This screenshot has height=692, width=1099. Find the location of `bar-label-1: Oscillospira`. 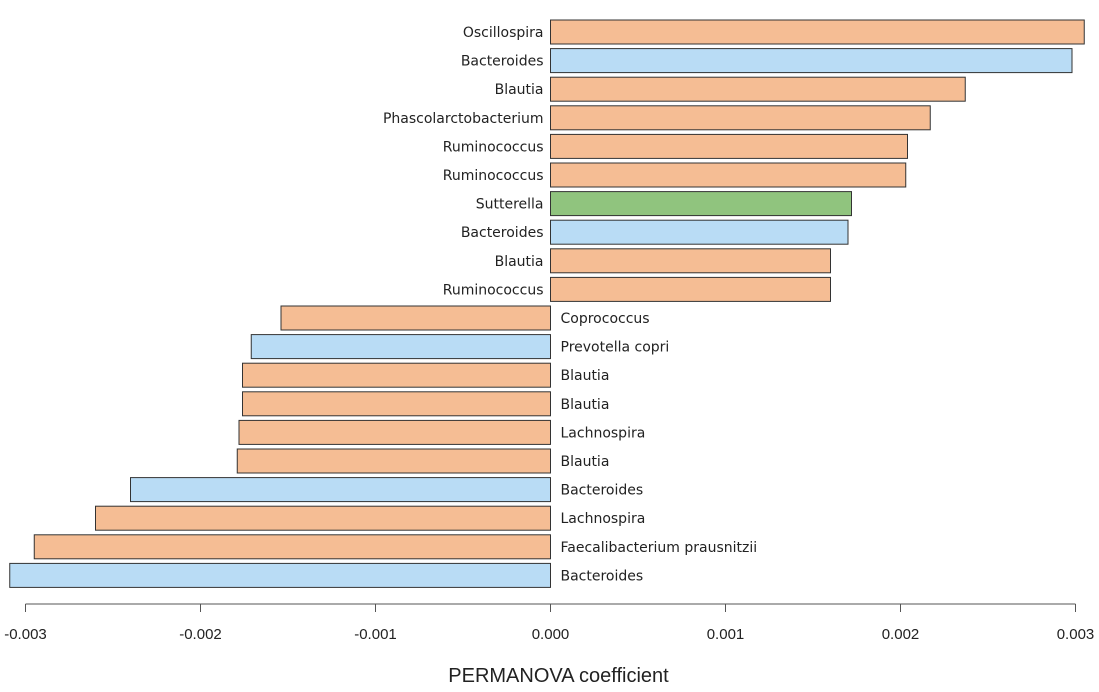

bar-label-1: Oscillospira is located at coordinates (503, 33).